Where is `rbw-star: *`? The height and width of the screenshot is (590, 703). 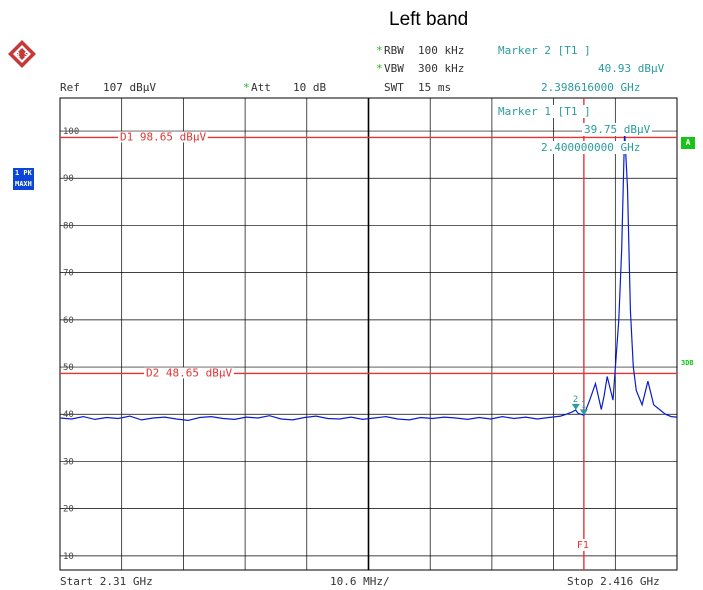 rbw-star: * is located at coordinates (379, 50).